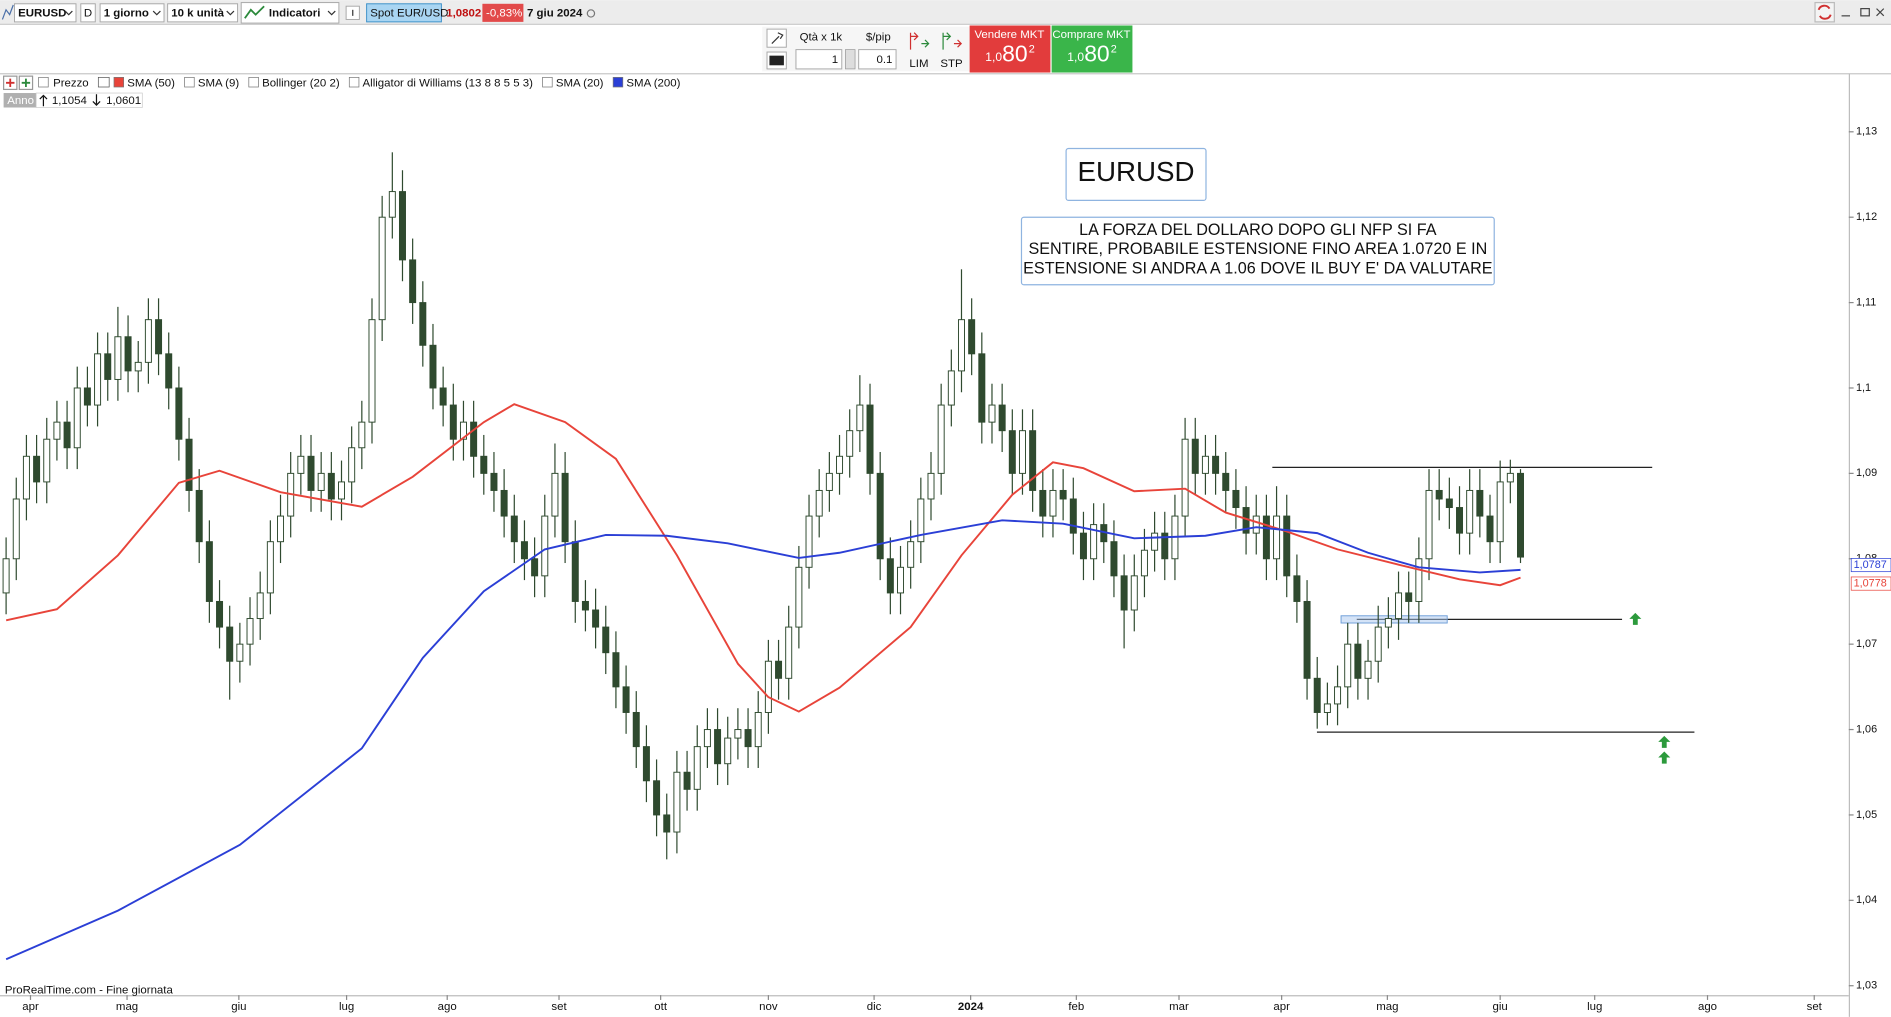 The width and height of the screenshot is (1891, 1017). What do you see at coordinates (768, 1007) in the screenshot?
I see `x-tick-label: nov` at bounding box center [768, 1007].